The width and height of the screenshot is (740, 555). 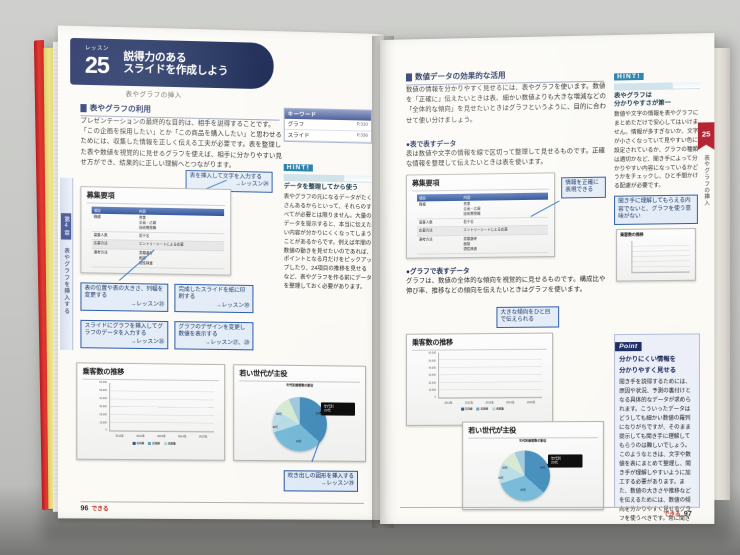 I want to click on hint-wave-decoration, so click(x=657, y=86).